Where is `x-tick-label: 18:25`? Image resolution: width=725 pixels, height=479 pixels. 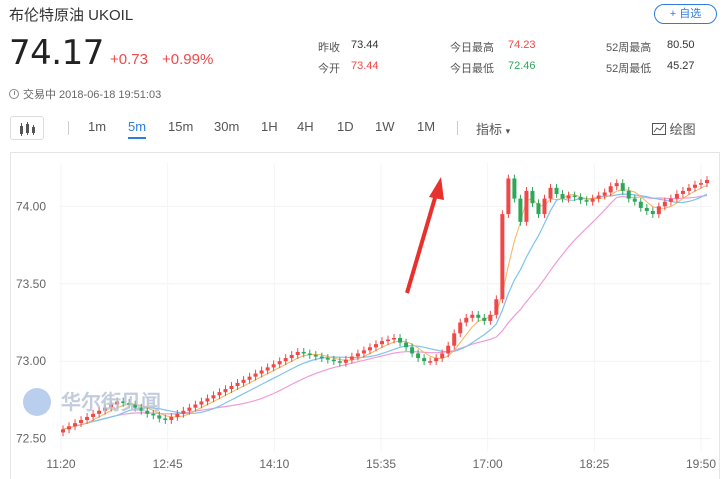 x-tick-label: 18:25 is located at coordinates (594, 464).